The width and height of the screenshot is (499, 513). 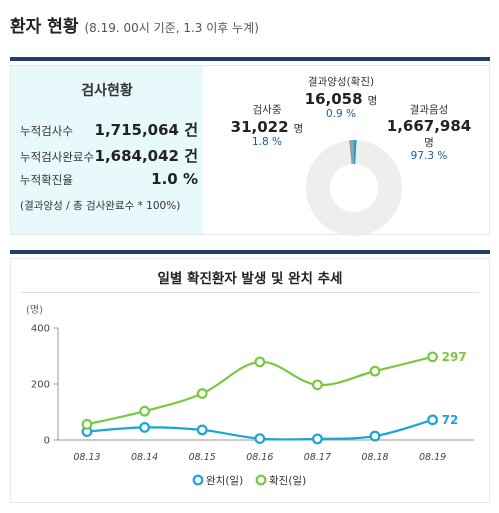 I want to click on summary-row-total-tests: 누적검사수 1,715,064 건, so click(x=109, y=129).